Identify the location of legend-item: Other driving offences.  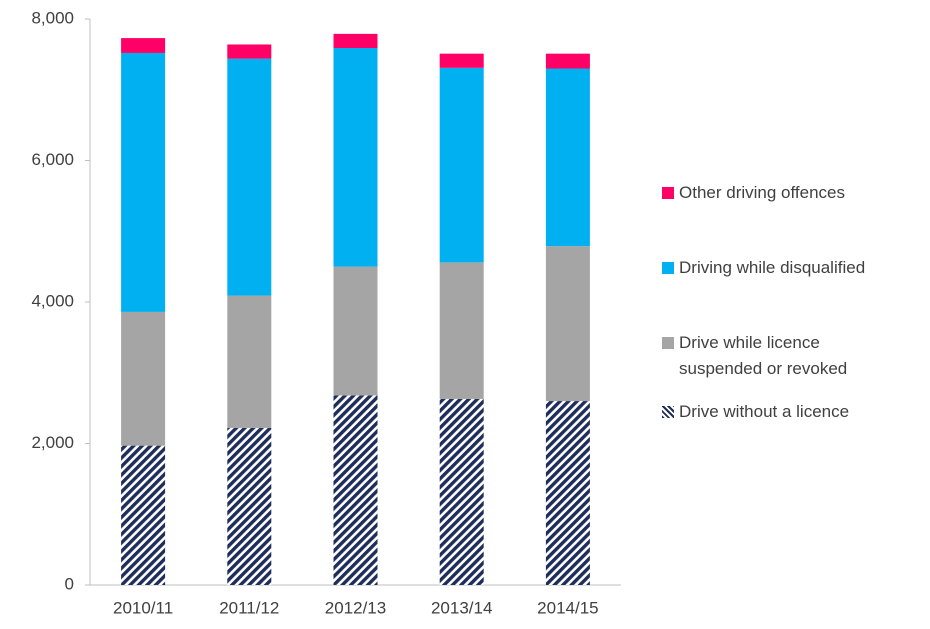
(788, 193).